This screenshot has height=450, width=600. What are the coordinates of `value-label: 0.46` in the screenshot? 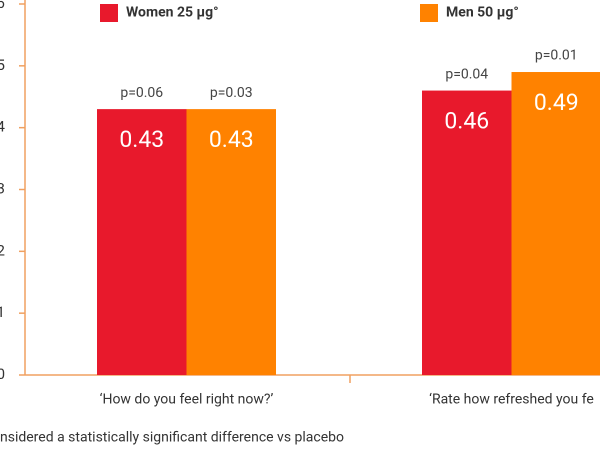 It's located at (466, 121).